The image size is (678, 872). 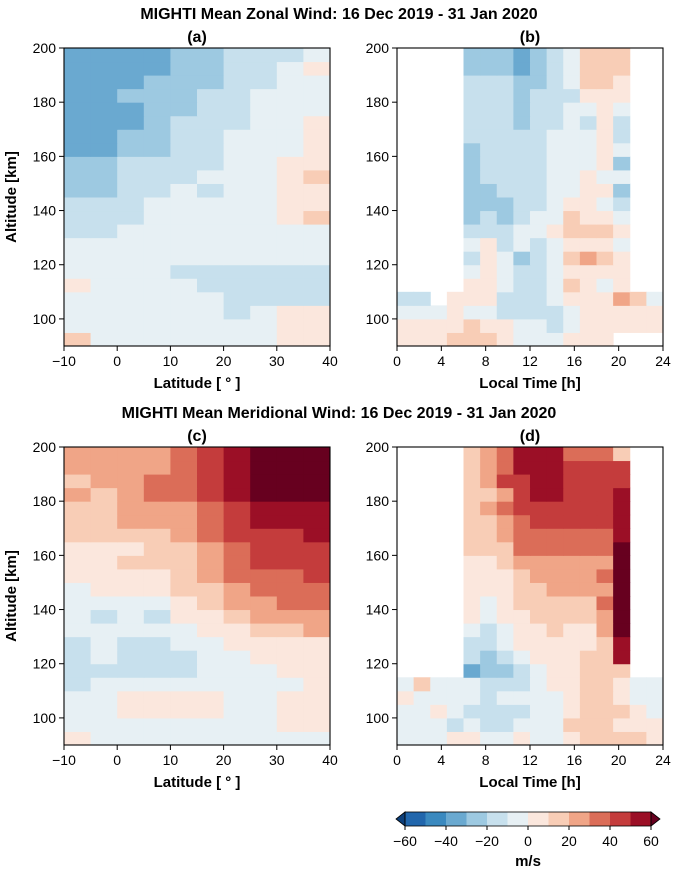 I want to click on x-tick-label: 4, so click(x=441, y=760).